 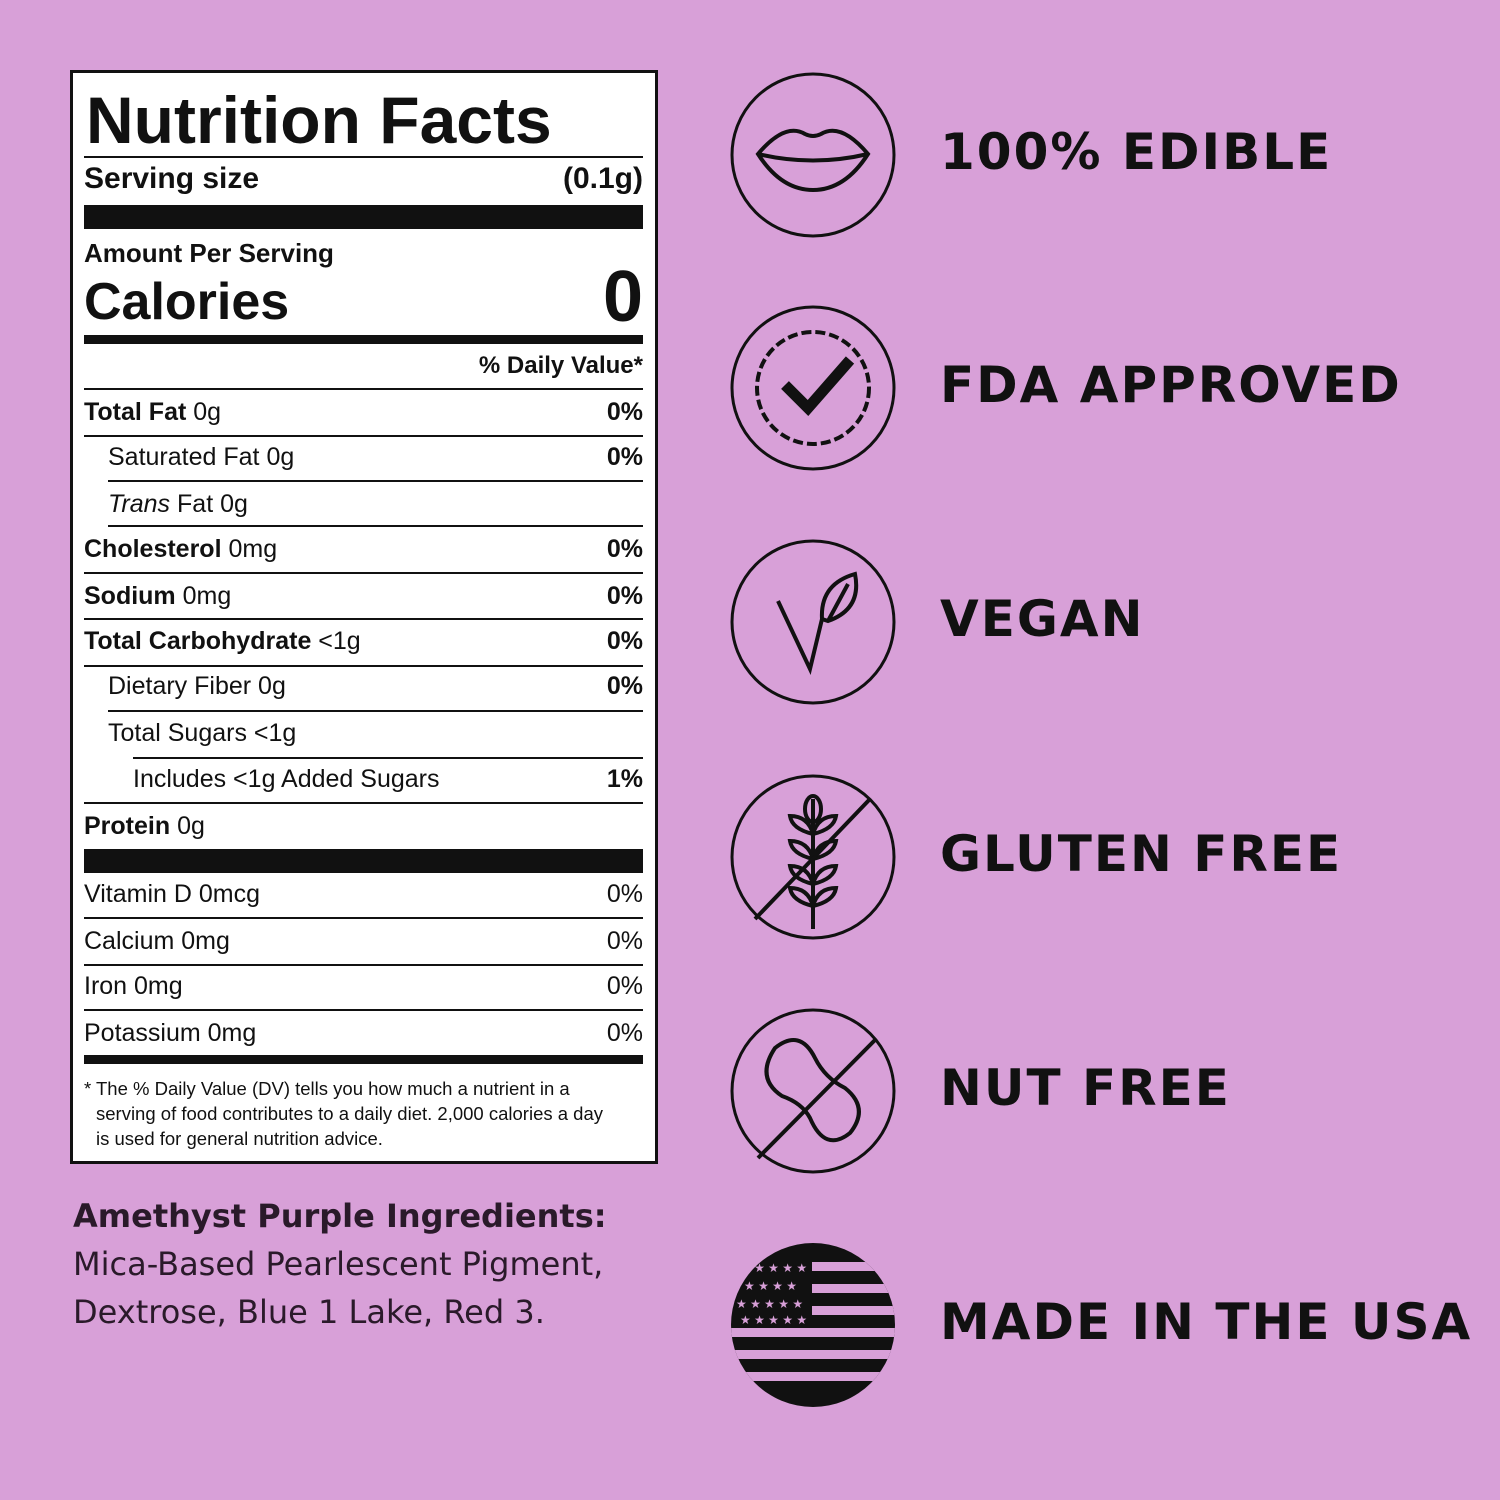 What do you see at coordinates (319, 120) in the screenshot?
I see `label-title: Nutrition Facts` at bounding box center [319, 120].